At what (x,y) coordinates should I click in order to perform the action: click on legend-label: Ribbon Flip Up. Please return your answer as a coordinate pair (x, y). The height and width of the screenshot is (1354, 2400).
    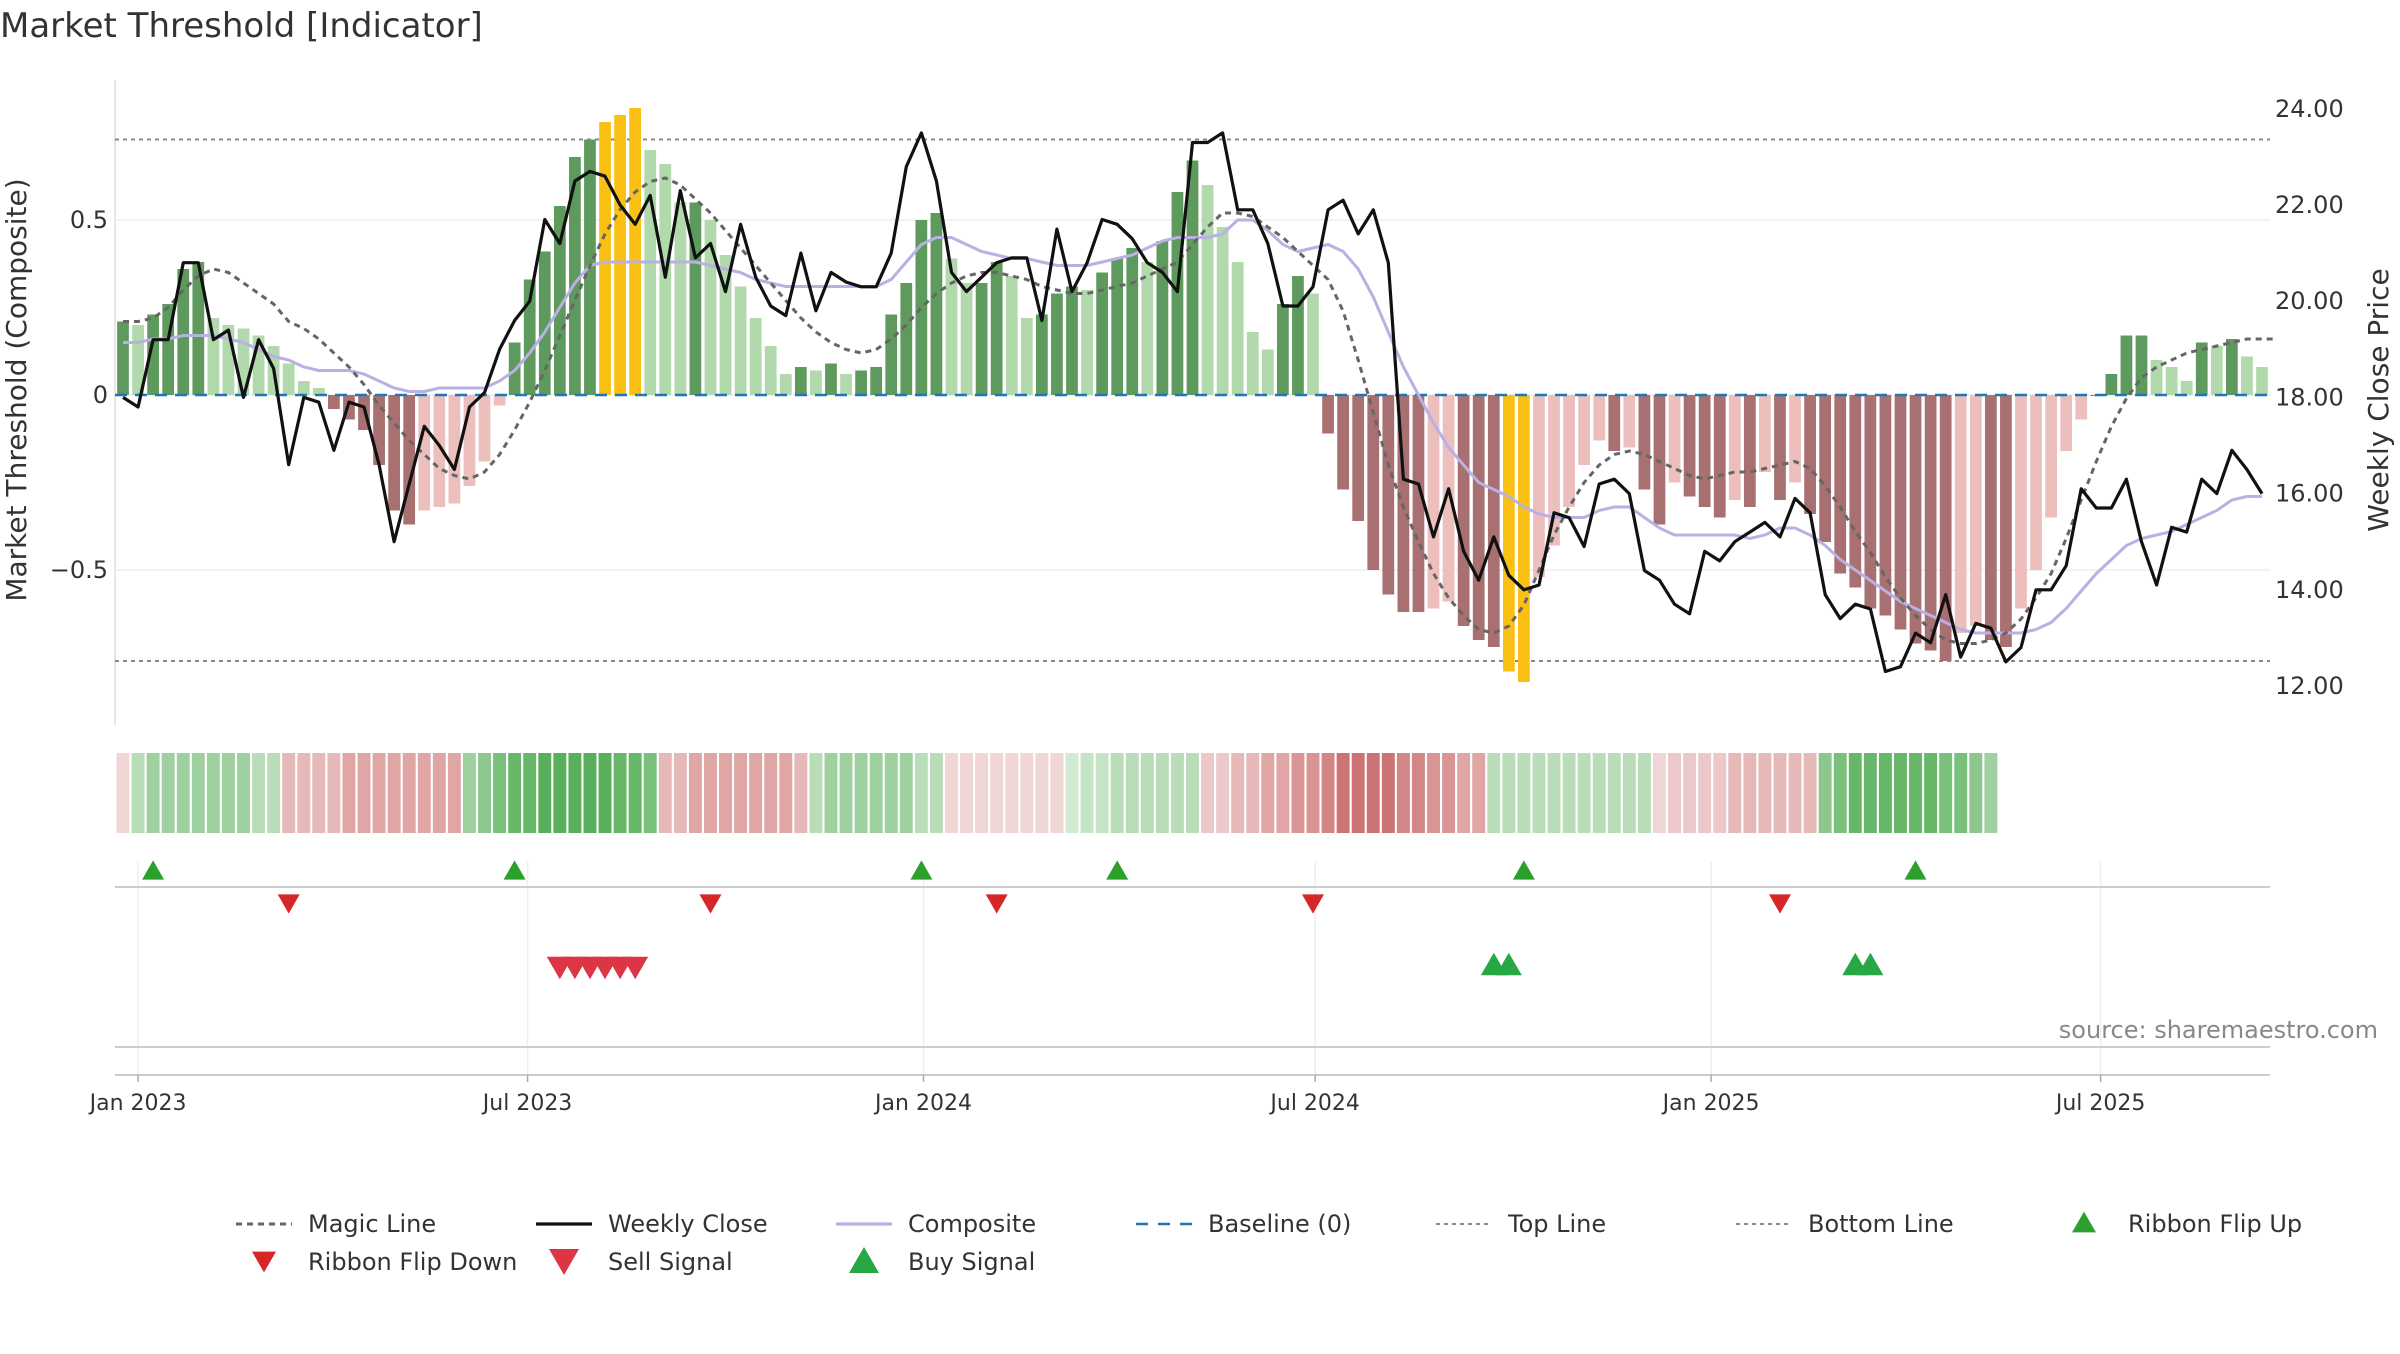
    Looking at the image, I should click on (2215, 1224).